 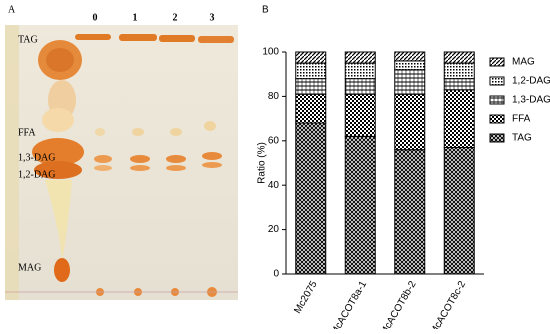 I want to click on legend-label: MAG, so click(x=523, y=62).